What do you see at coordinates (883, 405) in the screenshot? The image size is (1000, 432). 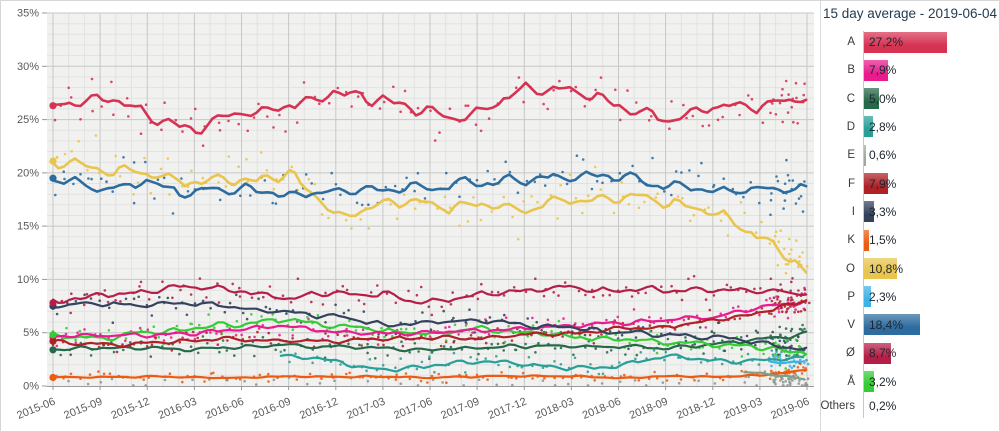 I see `legend-value: 0,2%` at bounding box center [883, 405].